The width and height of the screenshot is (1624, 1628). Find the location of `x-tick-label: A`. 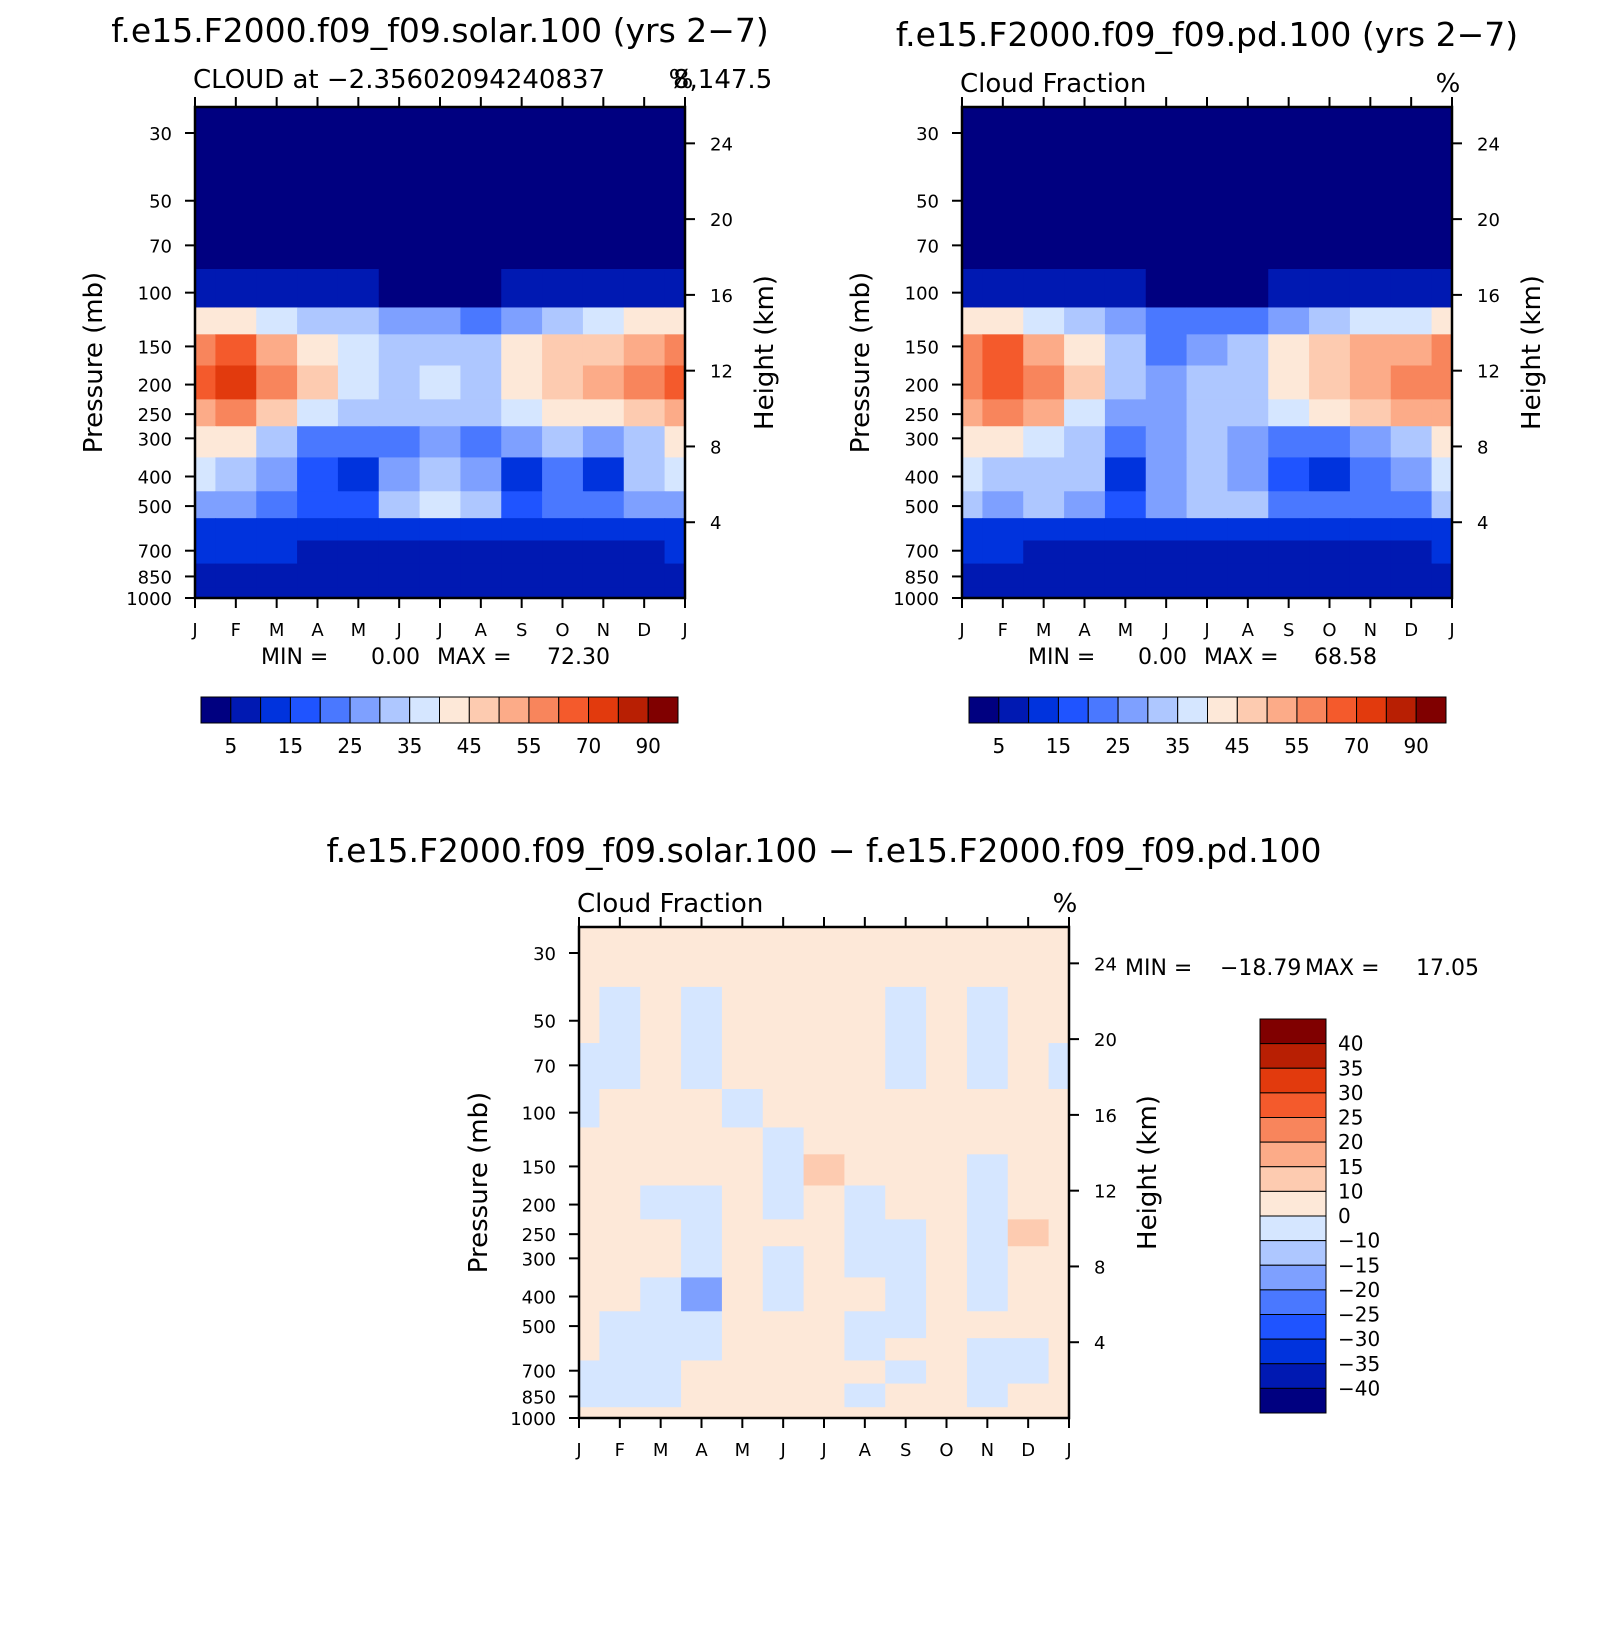

x-tick-label: A is located at coordinates (1248, 630).